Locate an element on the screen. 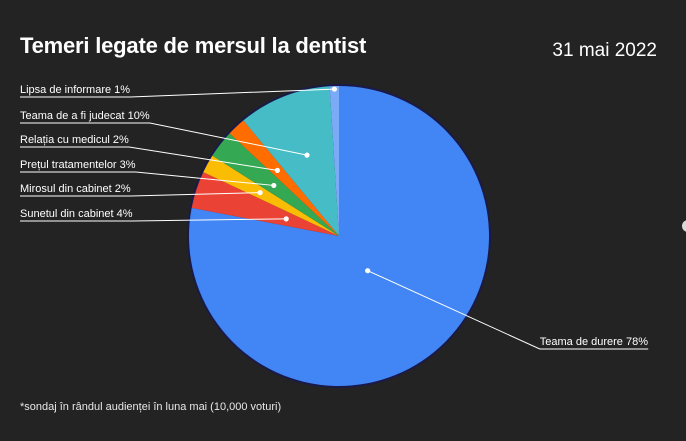 The width and height of the screenshot is (686, 441). slice-label: Prețul tratamentelor 3% is located at coordinates (78, 165).